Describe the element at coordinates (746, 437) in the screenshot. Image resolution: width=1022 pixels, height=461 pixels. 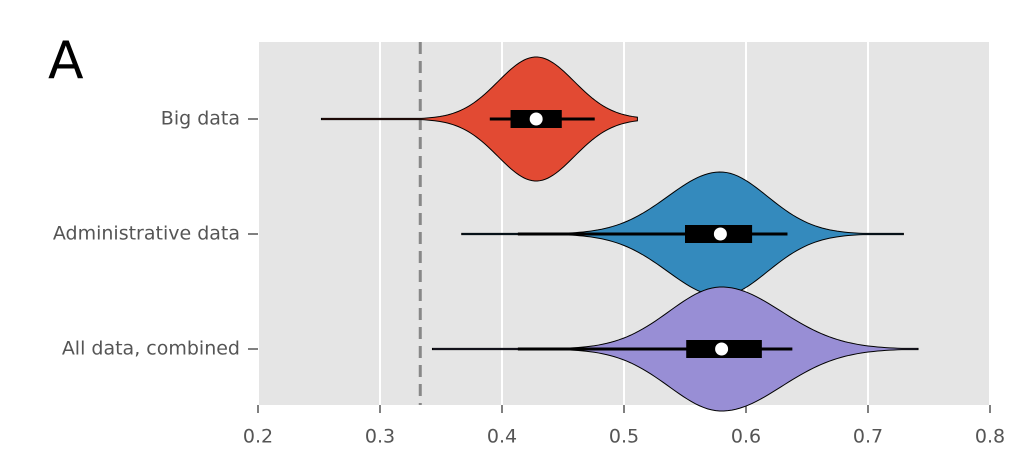
I see `x-tick-label: 0.6` at that location.